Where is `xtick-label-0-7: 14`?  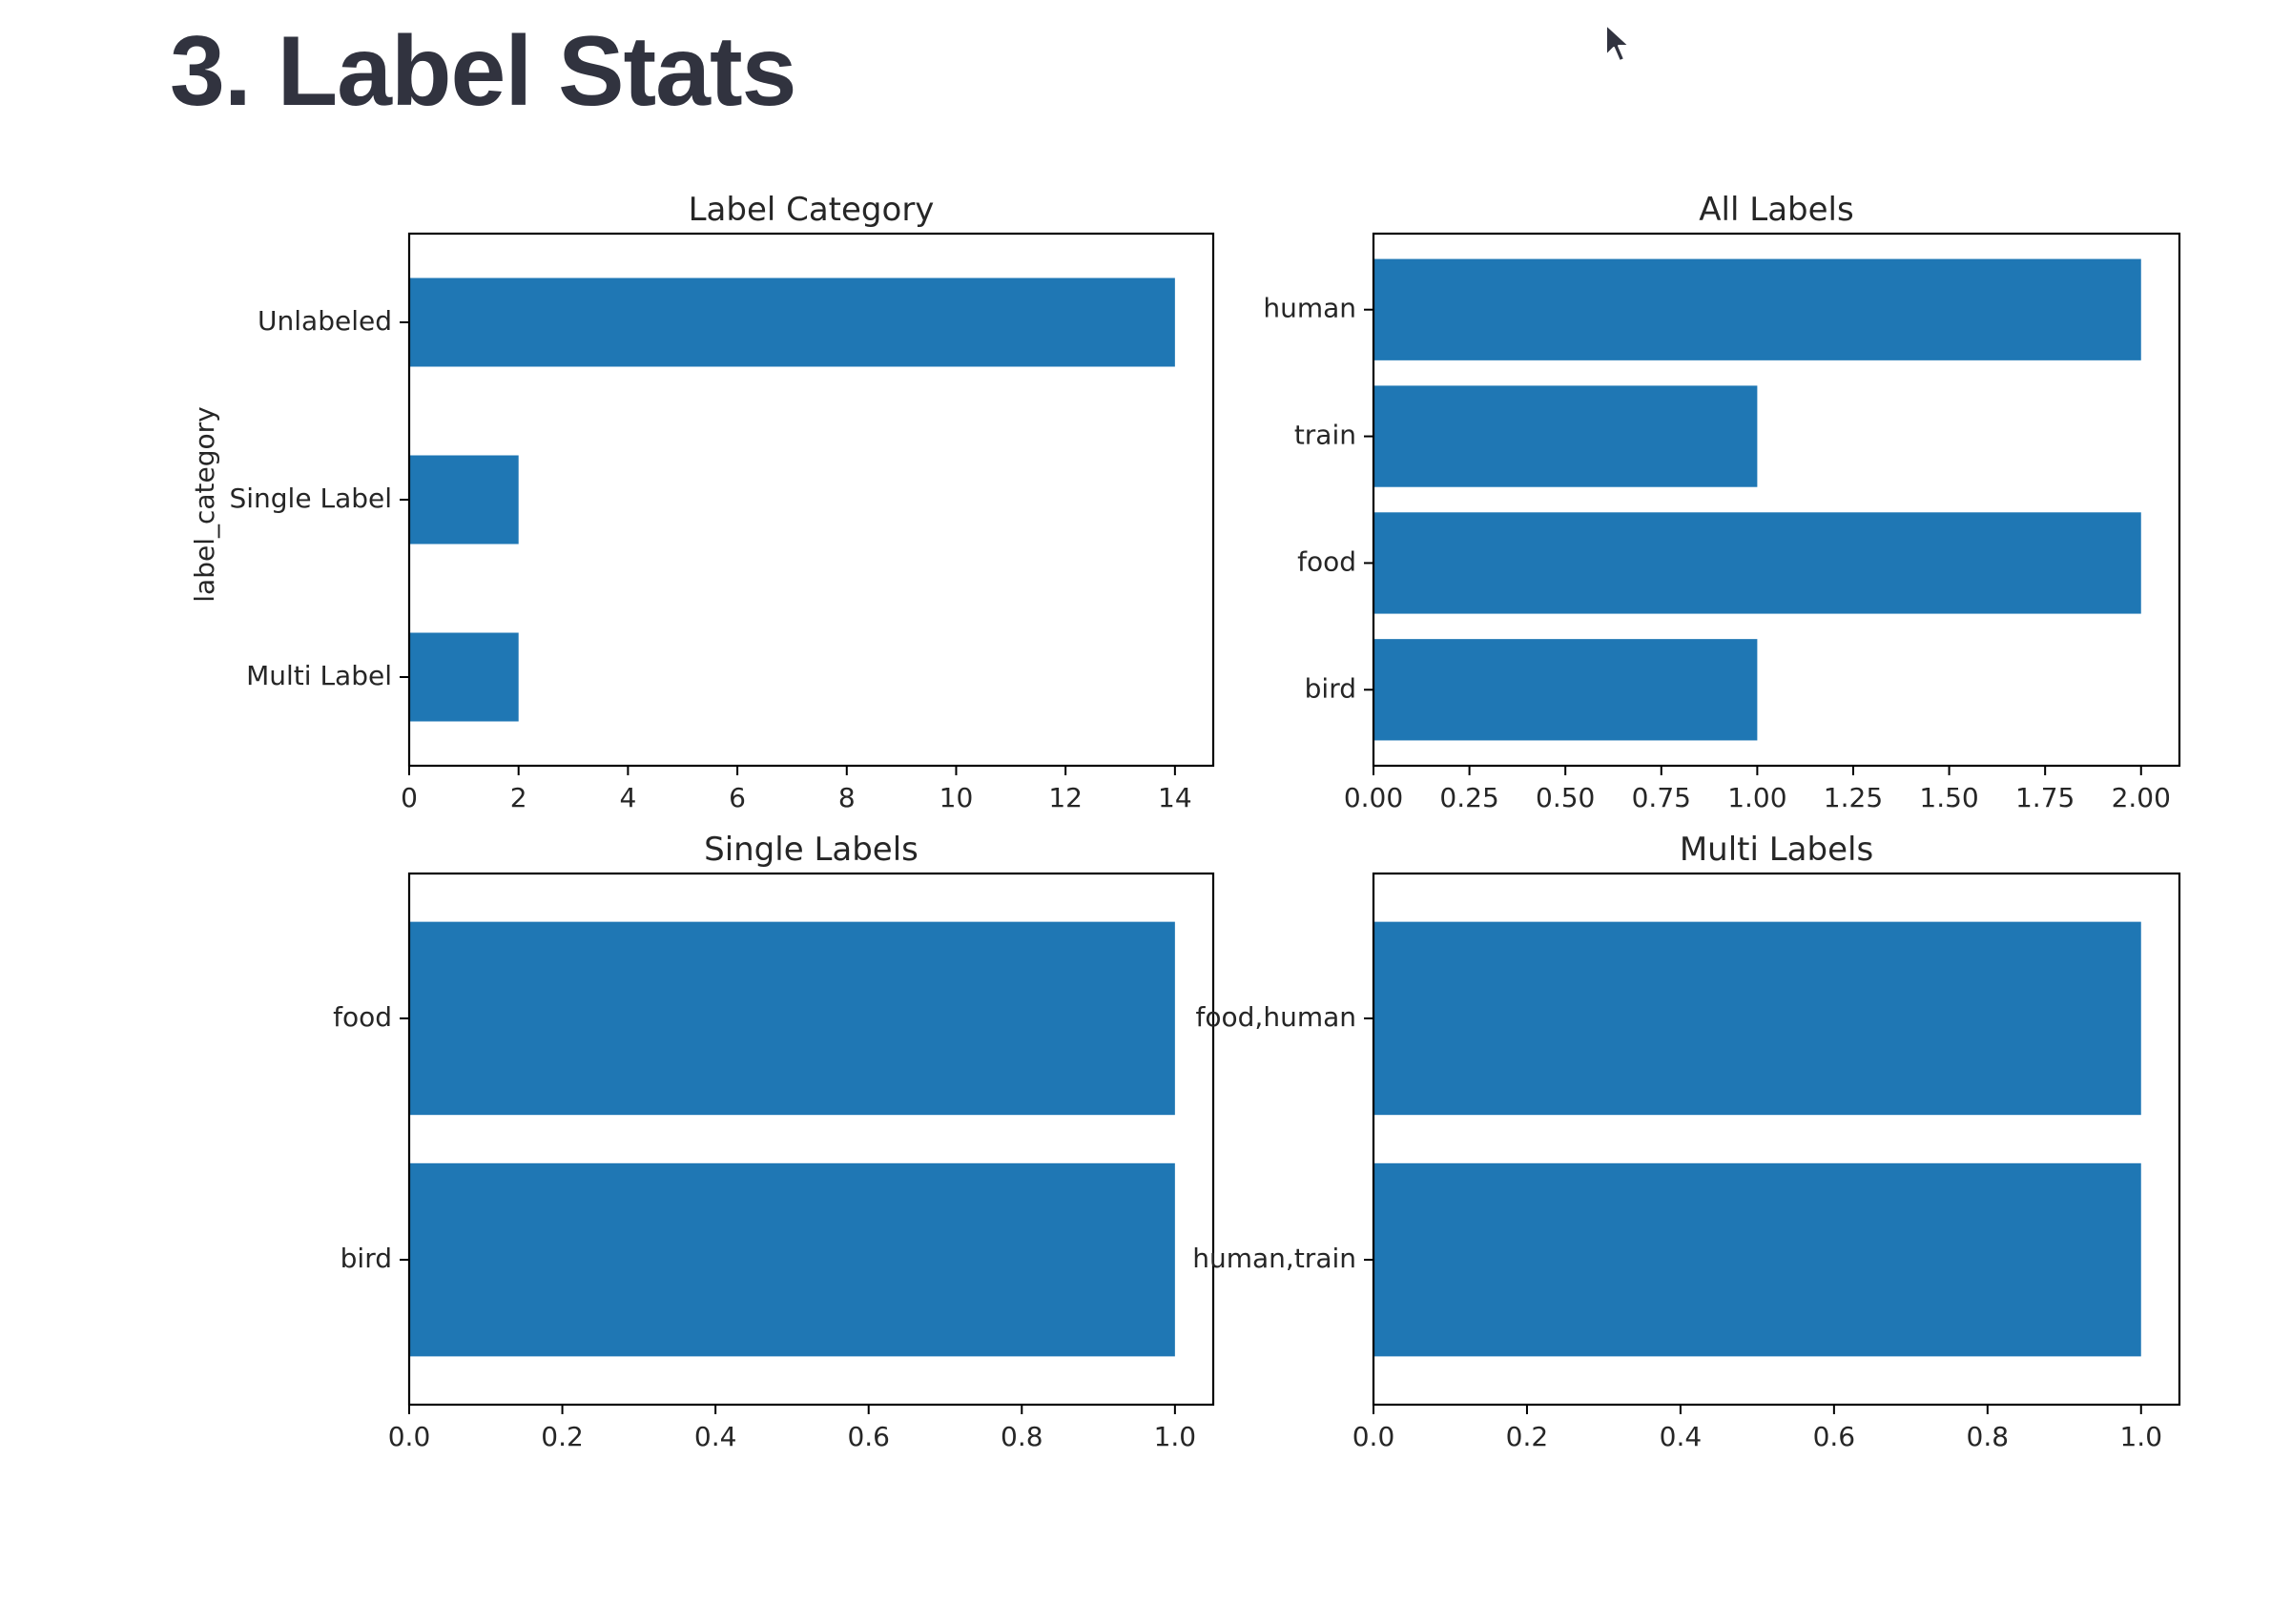 xtick-label-0-7: 14 is located at coordinates (1175, 797).